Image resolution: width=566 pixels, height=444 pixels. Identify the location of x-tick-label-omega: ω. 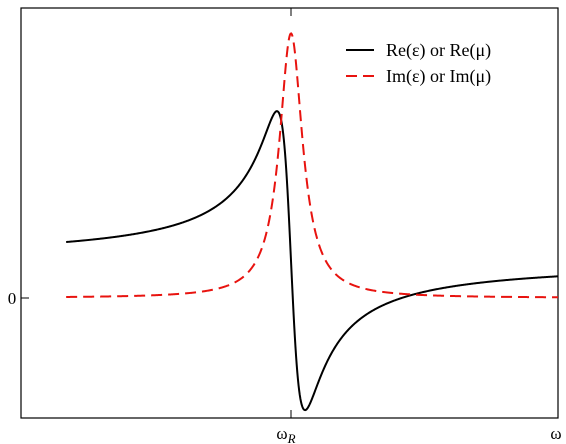
(555, 433).